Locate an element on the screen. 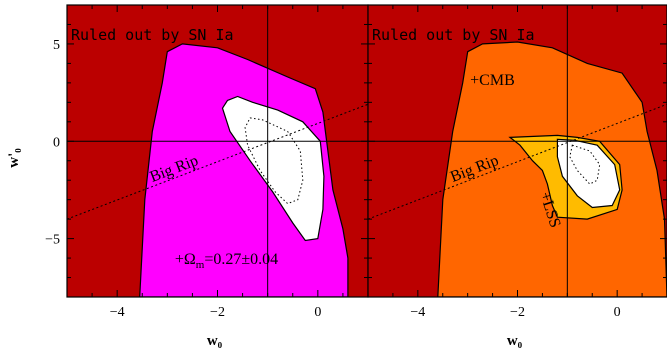 This screenshot has height=351, width=667. y-tick-label: 5 is located at coordinates (56, 45).